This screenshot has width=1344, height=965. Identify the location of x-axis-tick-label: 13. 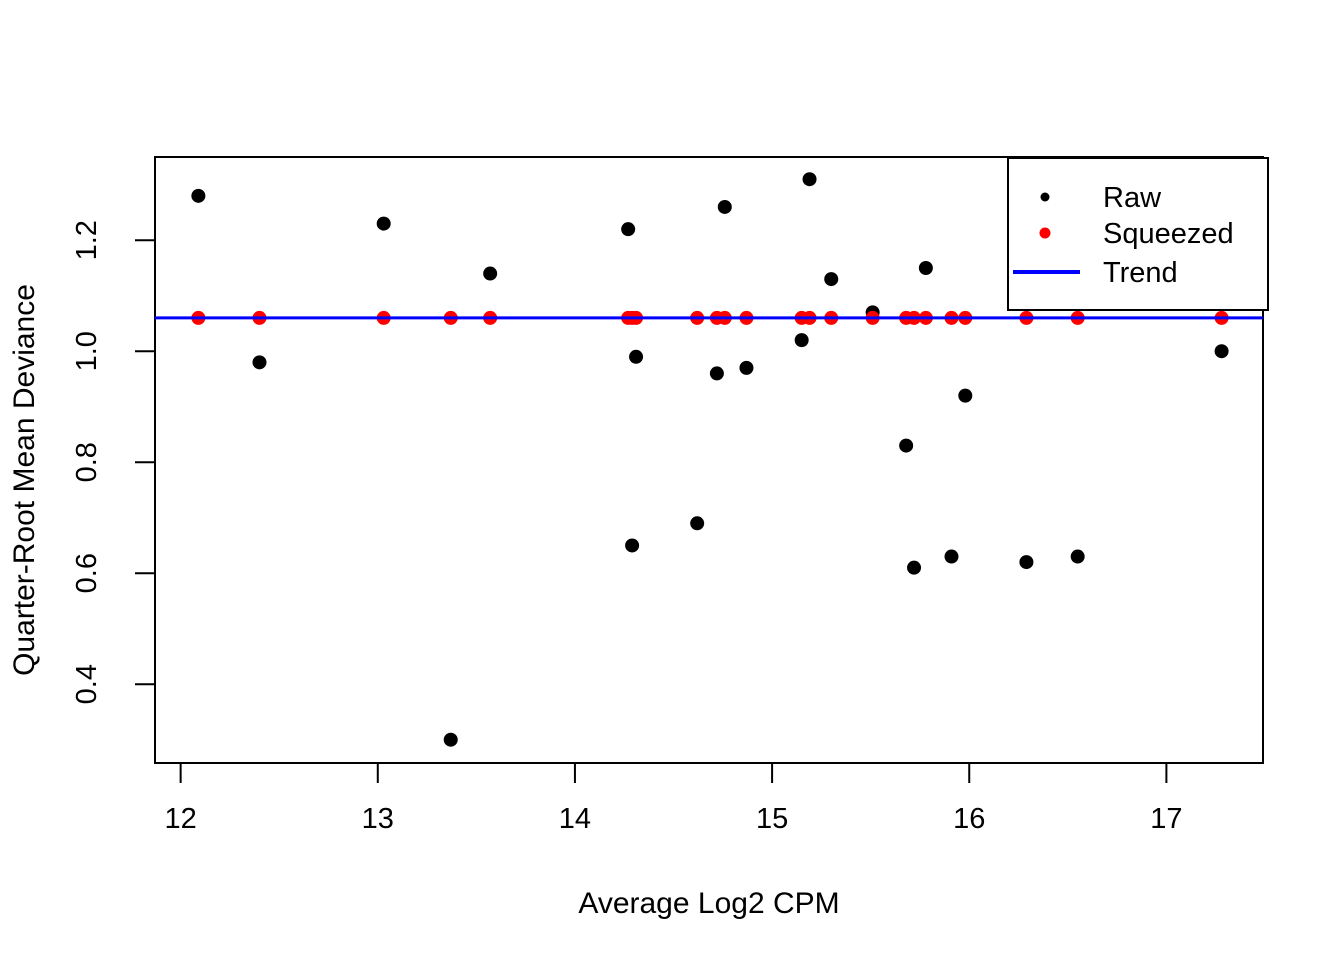
(378, 819).